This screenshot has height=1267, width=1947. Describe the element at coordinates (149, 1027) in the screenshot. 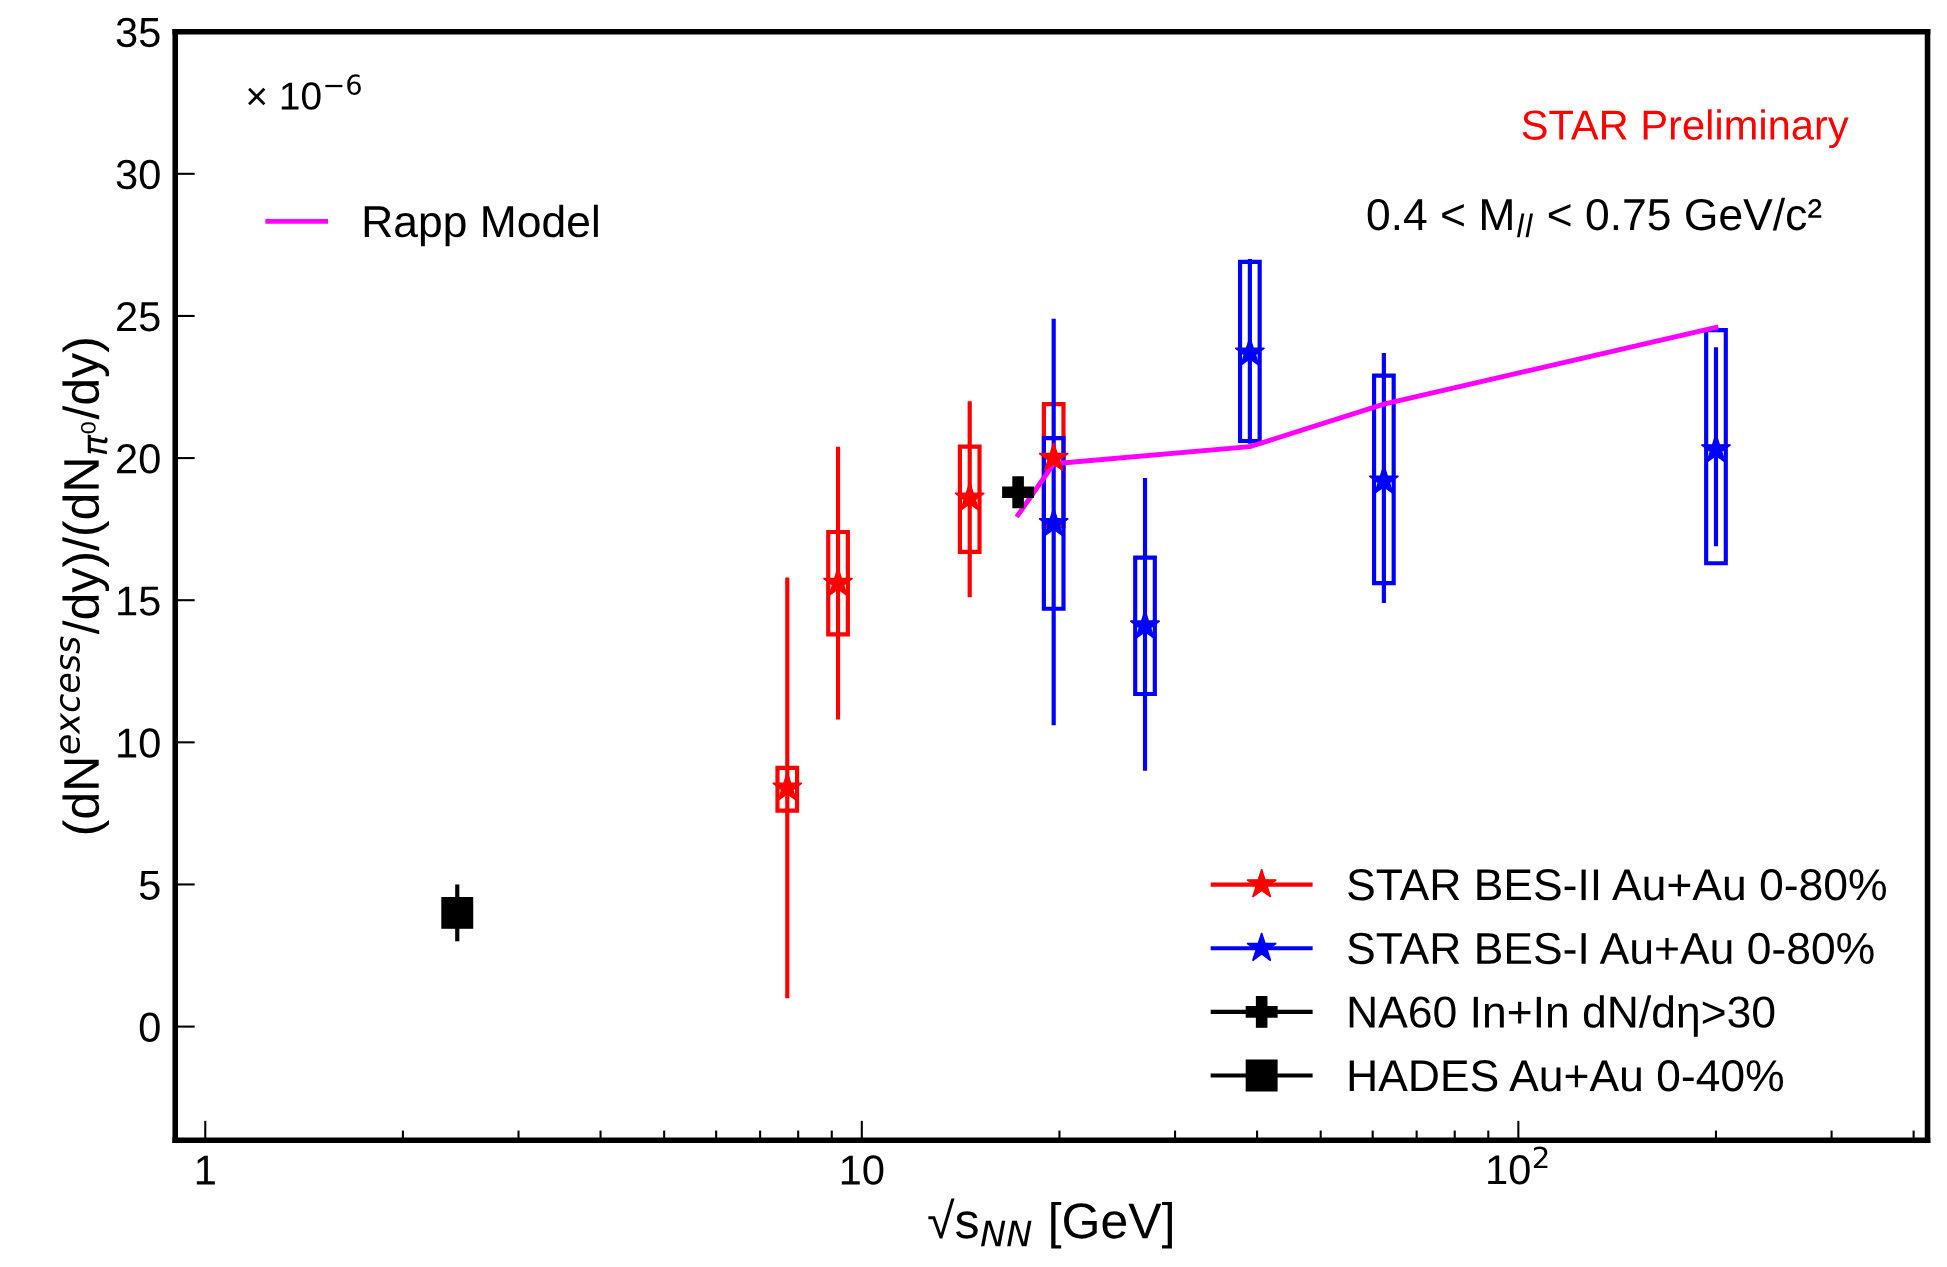

I see `y-tick-label: 0` at that location.